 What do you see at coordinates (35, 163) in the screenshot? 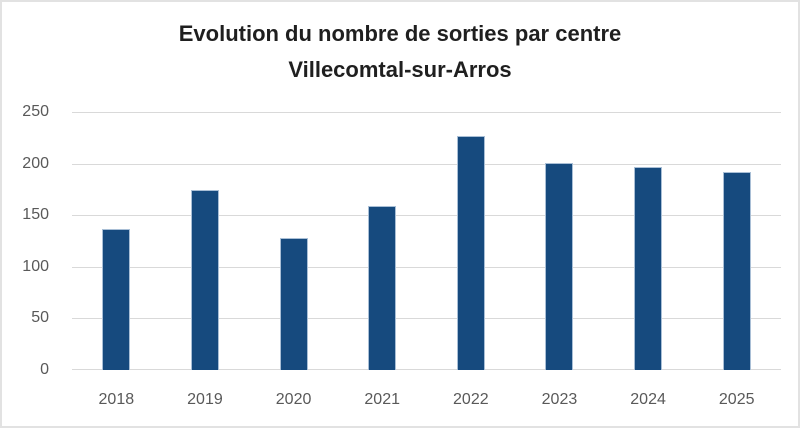
I see `y-axis-tick-label: 200` at bounding box center [35, 163].